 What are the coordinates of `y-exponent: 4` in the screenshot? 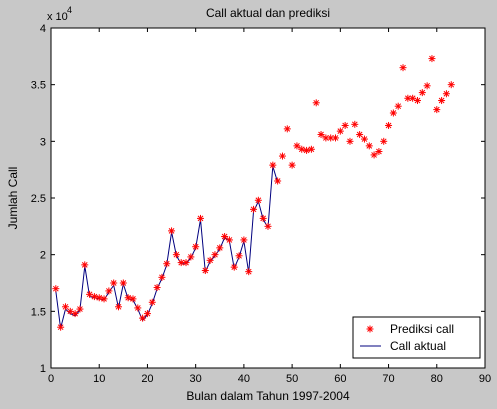 It's located at (69, 10).